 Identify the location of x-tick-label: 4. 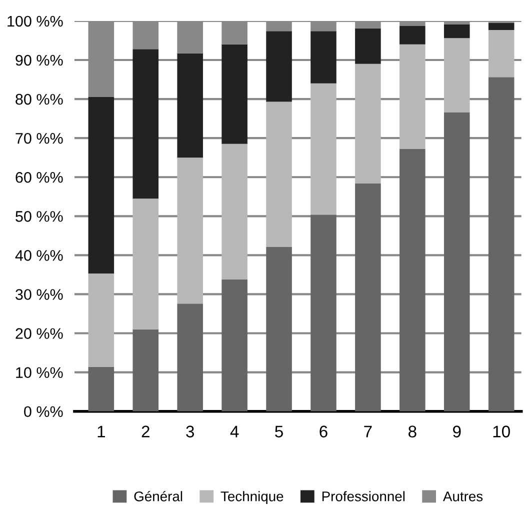
(234, 432).